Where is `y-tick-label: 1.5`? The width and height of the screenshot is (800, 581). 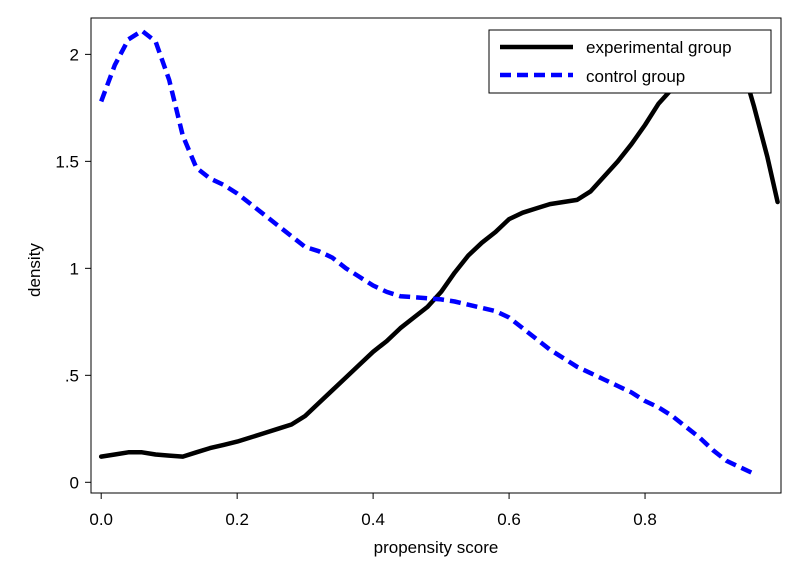
y-tick-label: 1.5 is located at coordinates (67, 161).